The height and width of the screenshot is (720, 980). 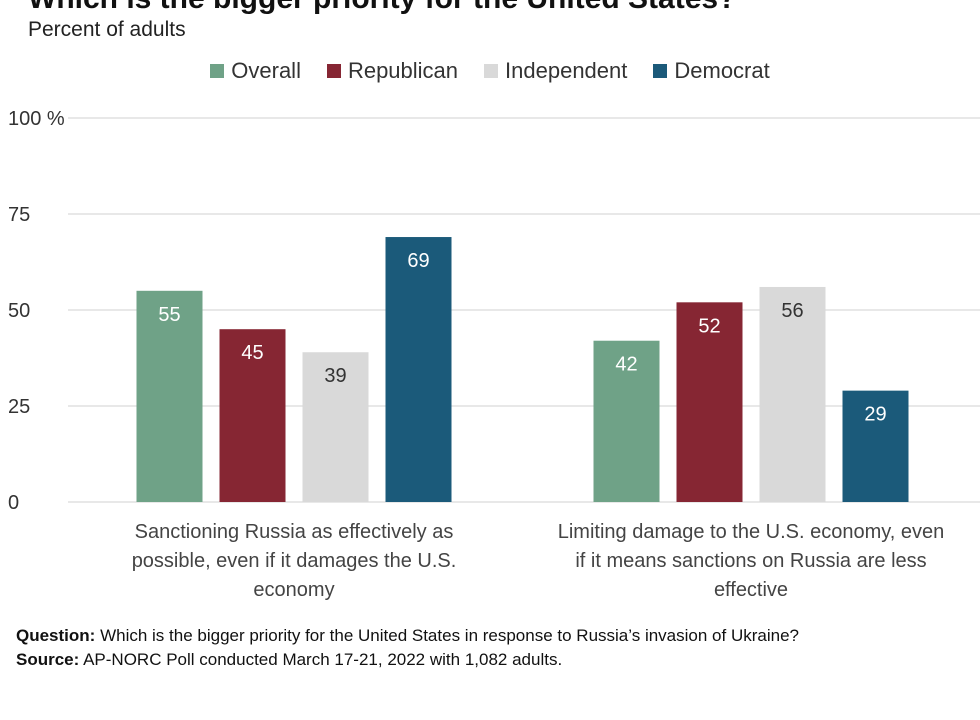 I want to click on y-tick-label: 25, so click(x=19, y=407).